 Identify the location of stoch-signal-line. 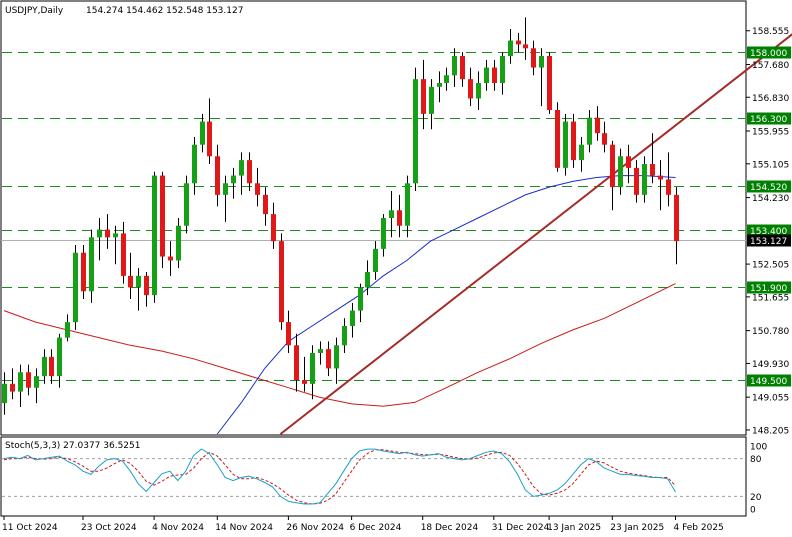
(339, 477).